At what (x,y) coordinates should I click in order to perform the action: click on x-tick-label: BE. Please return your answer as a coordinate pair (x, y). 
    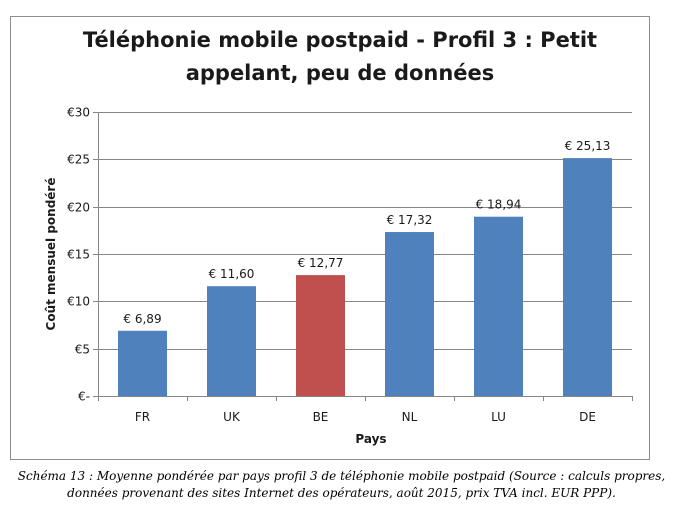
    Looking at the image, I should click on (321, 417).